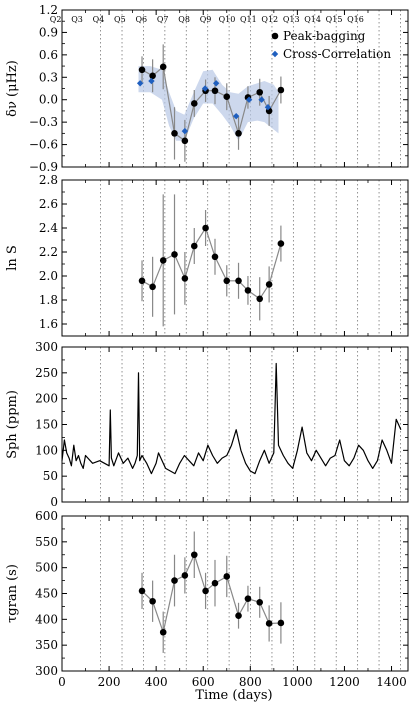 The width and height of the screenshot is (416, 715). I want to click on quarter-label: Q15, so click(334, 19).